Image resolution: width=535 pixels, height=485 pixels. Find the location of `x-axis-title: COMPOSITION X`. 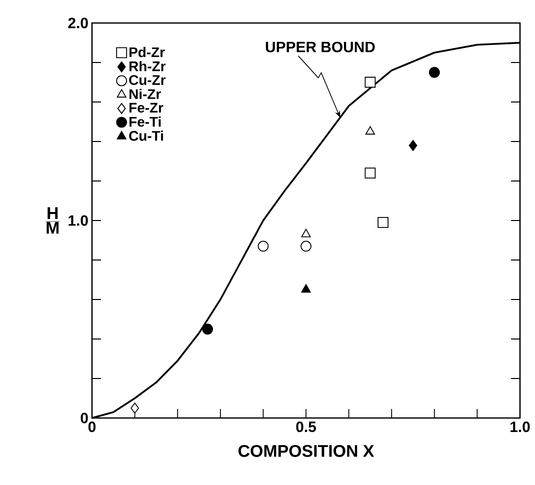

x-axis-title: COMPOSITION X is located at coordinates (306, 450).